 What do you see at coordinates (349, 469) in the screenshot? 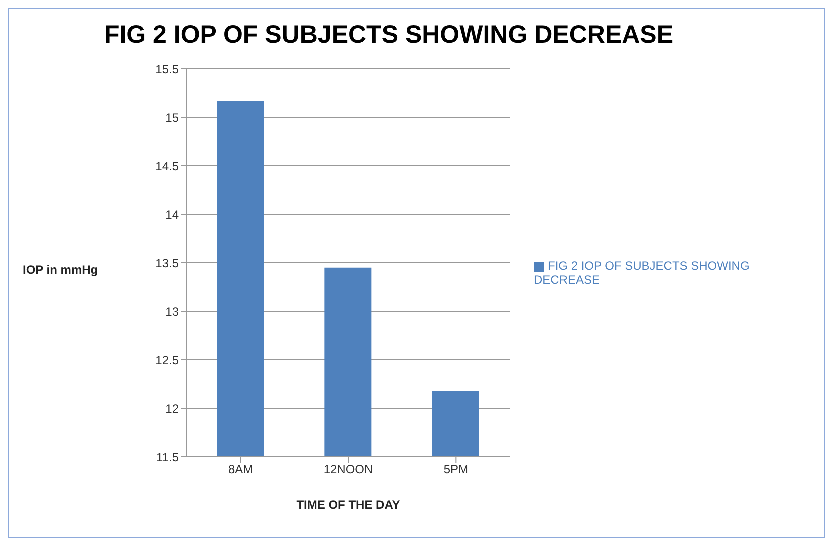
I see `x-tick-label: 12NOON` at bounding box center [349, 469].